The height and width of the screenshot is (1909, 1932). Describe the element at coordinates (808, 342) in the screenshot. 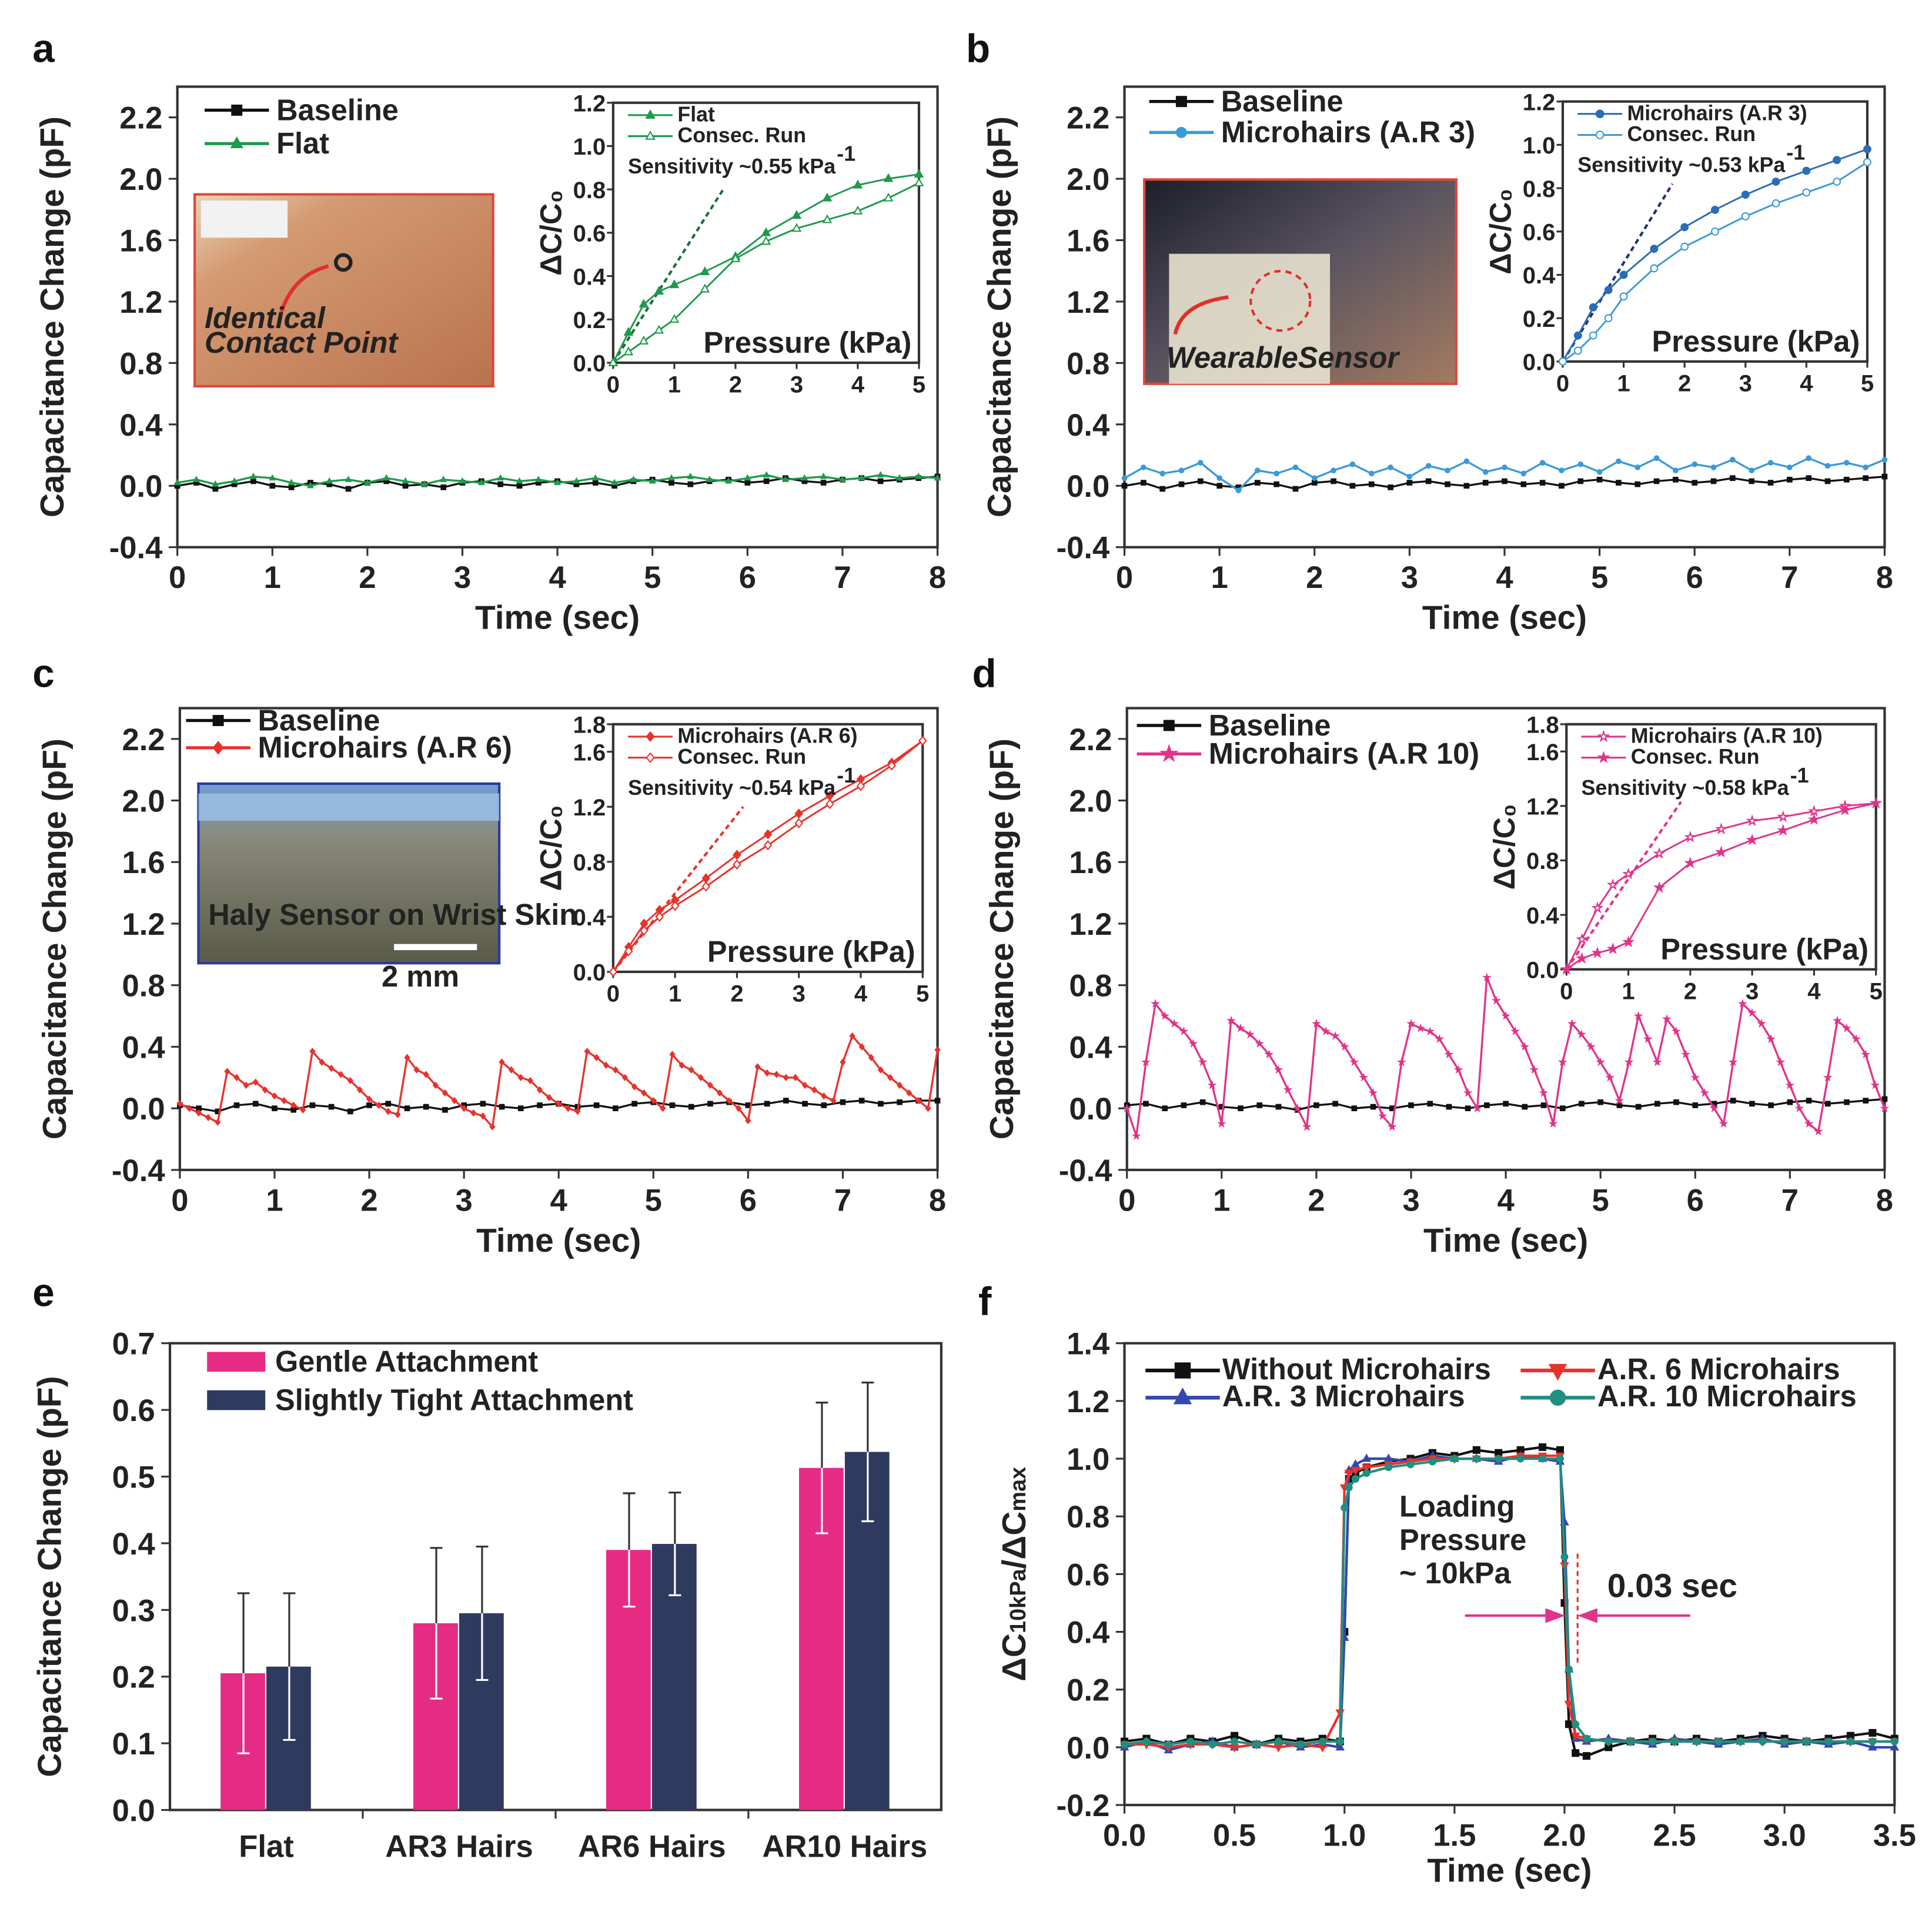

I see `inset-x-axis-title: Pressure (kPa)` at that location.